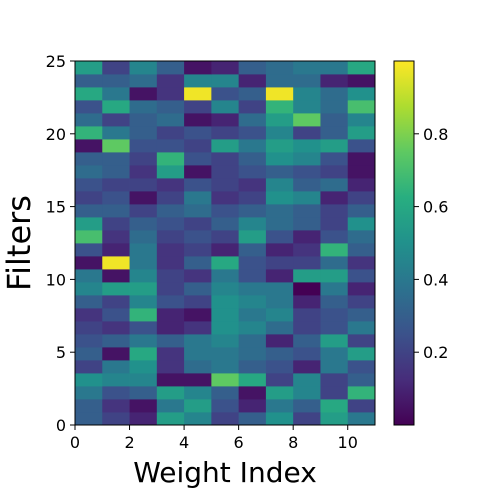  What do you see at coordinates (129, 442) in the screenshot?
I see `x-tick-label: 2` at bounding box center [129, 442].